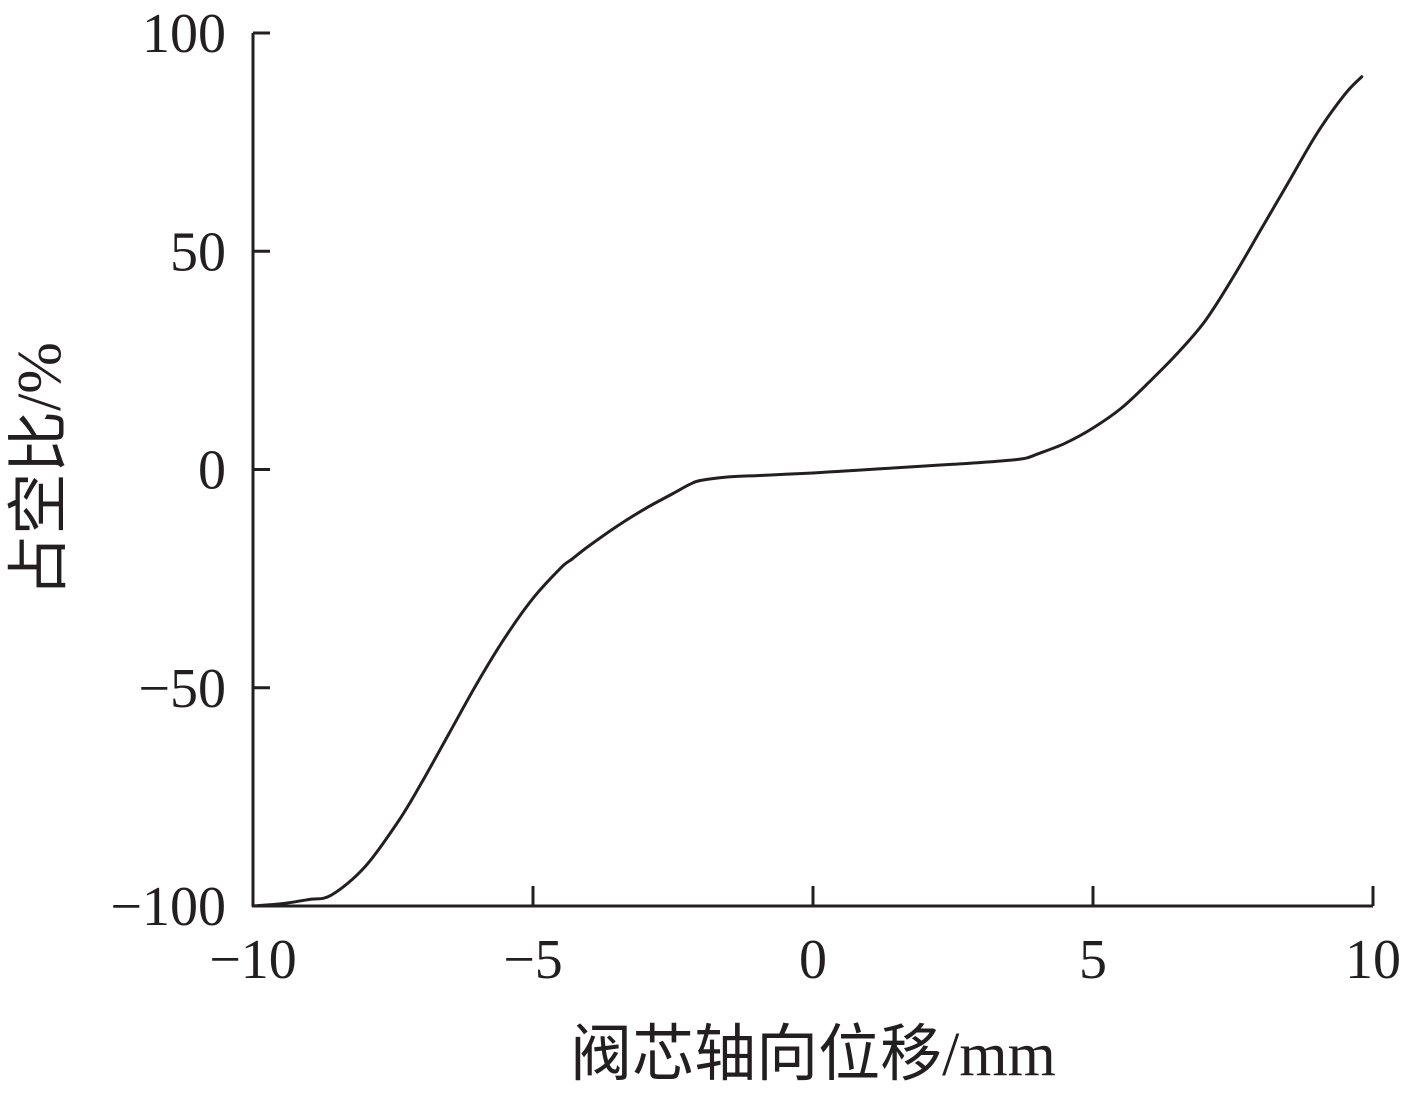 This screenshot has width=1409, height=1097. What do you see at coordinates (184, 34) in the screenshot?
I see `y-tick-label: 100` at bounding box center [184, 34].